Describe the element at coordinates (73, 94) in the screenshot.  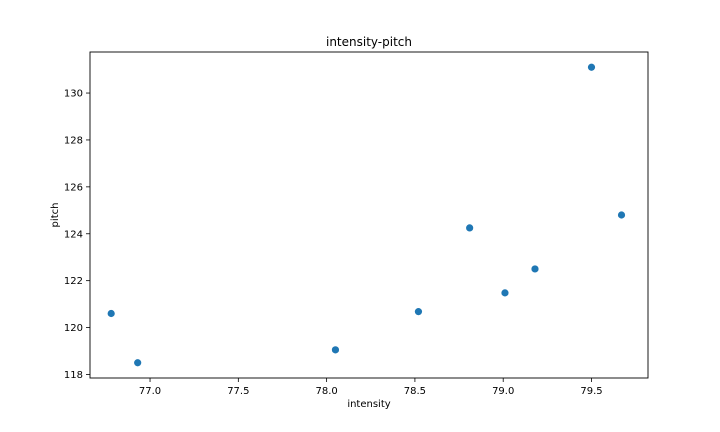
I see `y-tick-label: 130` at that location.